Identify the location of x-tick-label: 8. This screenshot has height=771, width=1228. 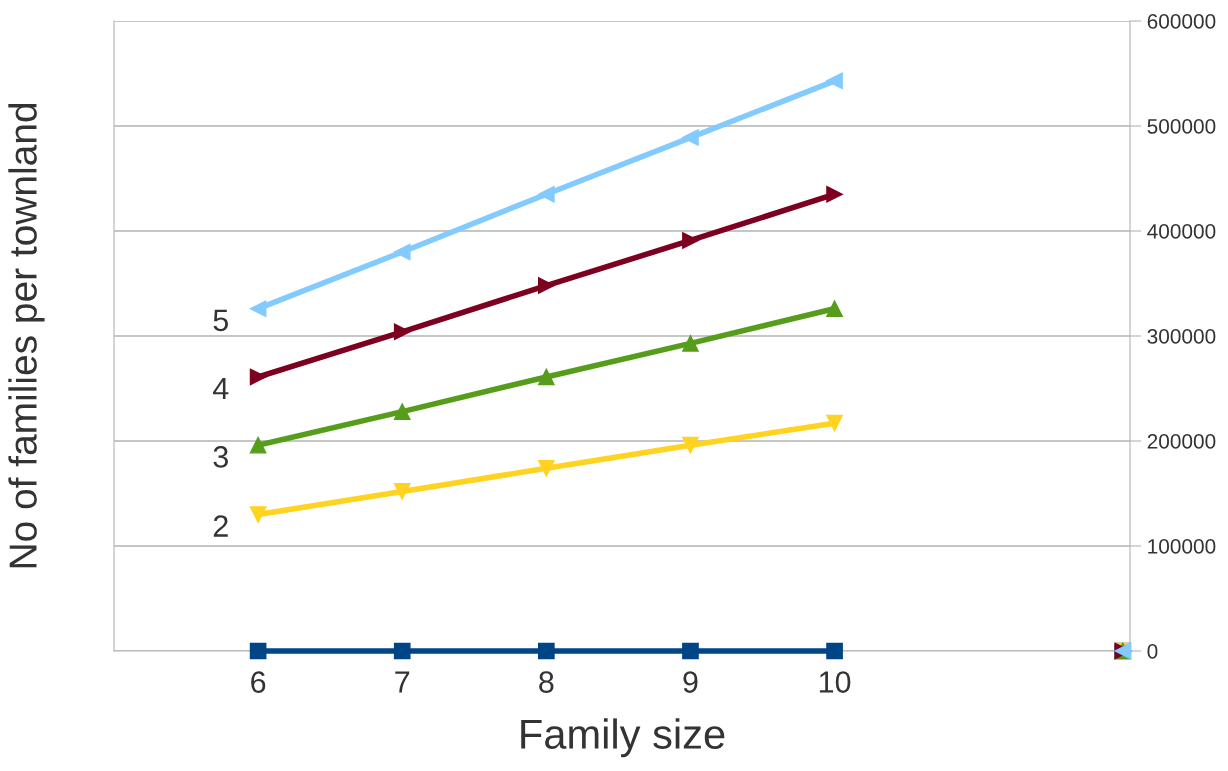
(546, 682).